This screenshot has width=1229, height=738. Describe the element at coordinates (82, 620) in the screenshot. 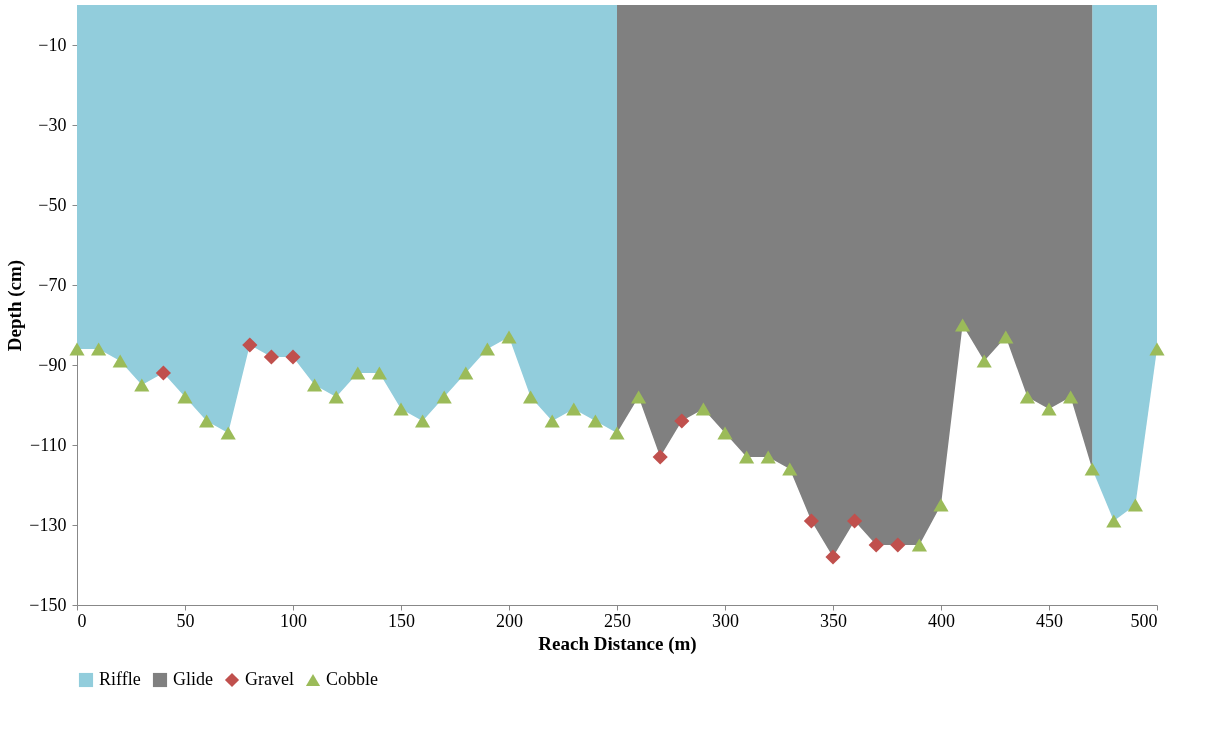

I see `x-tick-label: 0` at that location.